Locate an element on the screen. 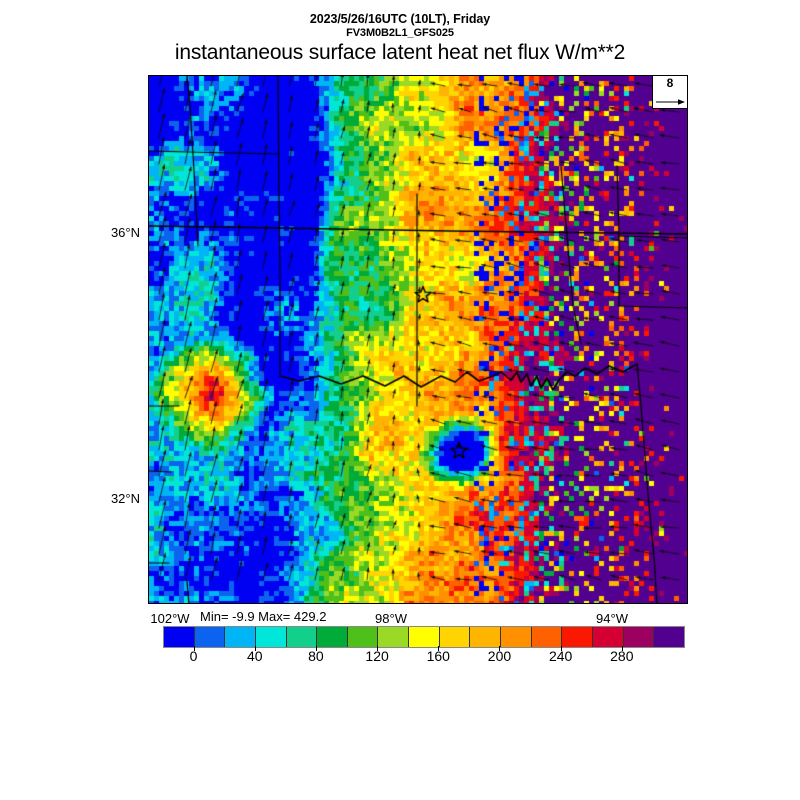 The width and height of the screenshot is (800, 800). colorbar-tick-label: 280 is located at coordinates (622, 656).